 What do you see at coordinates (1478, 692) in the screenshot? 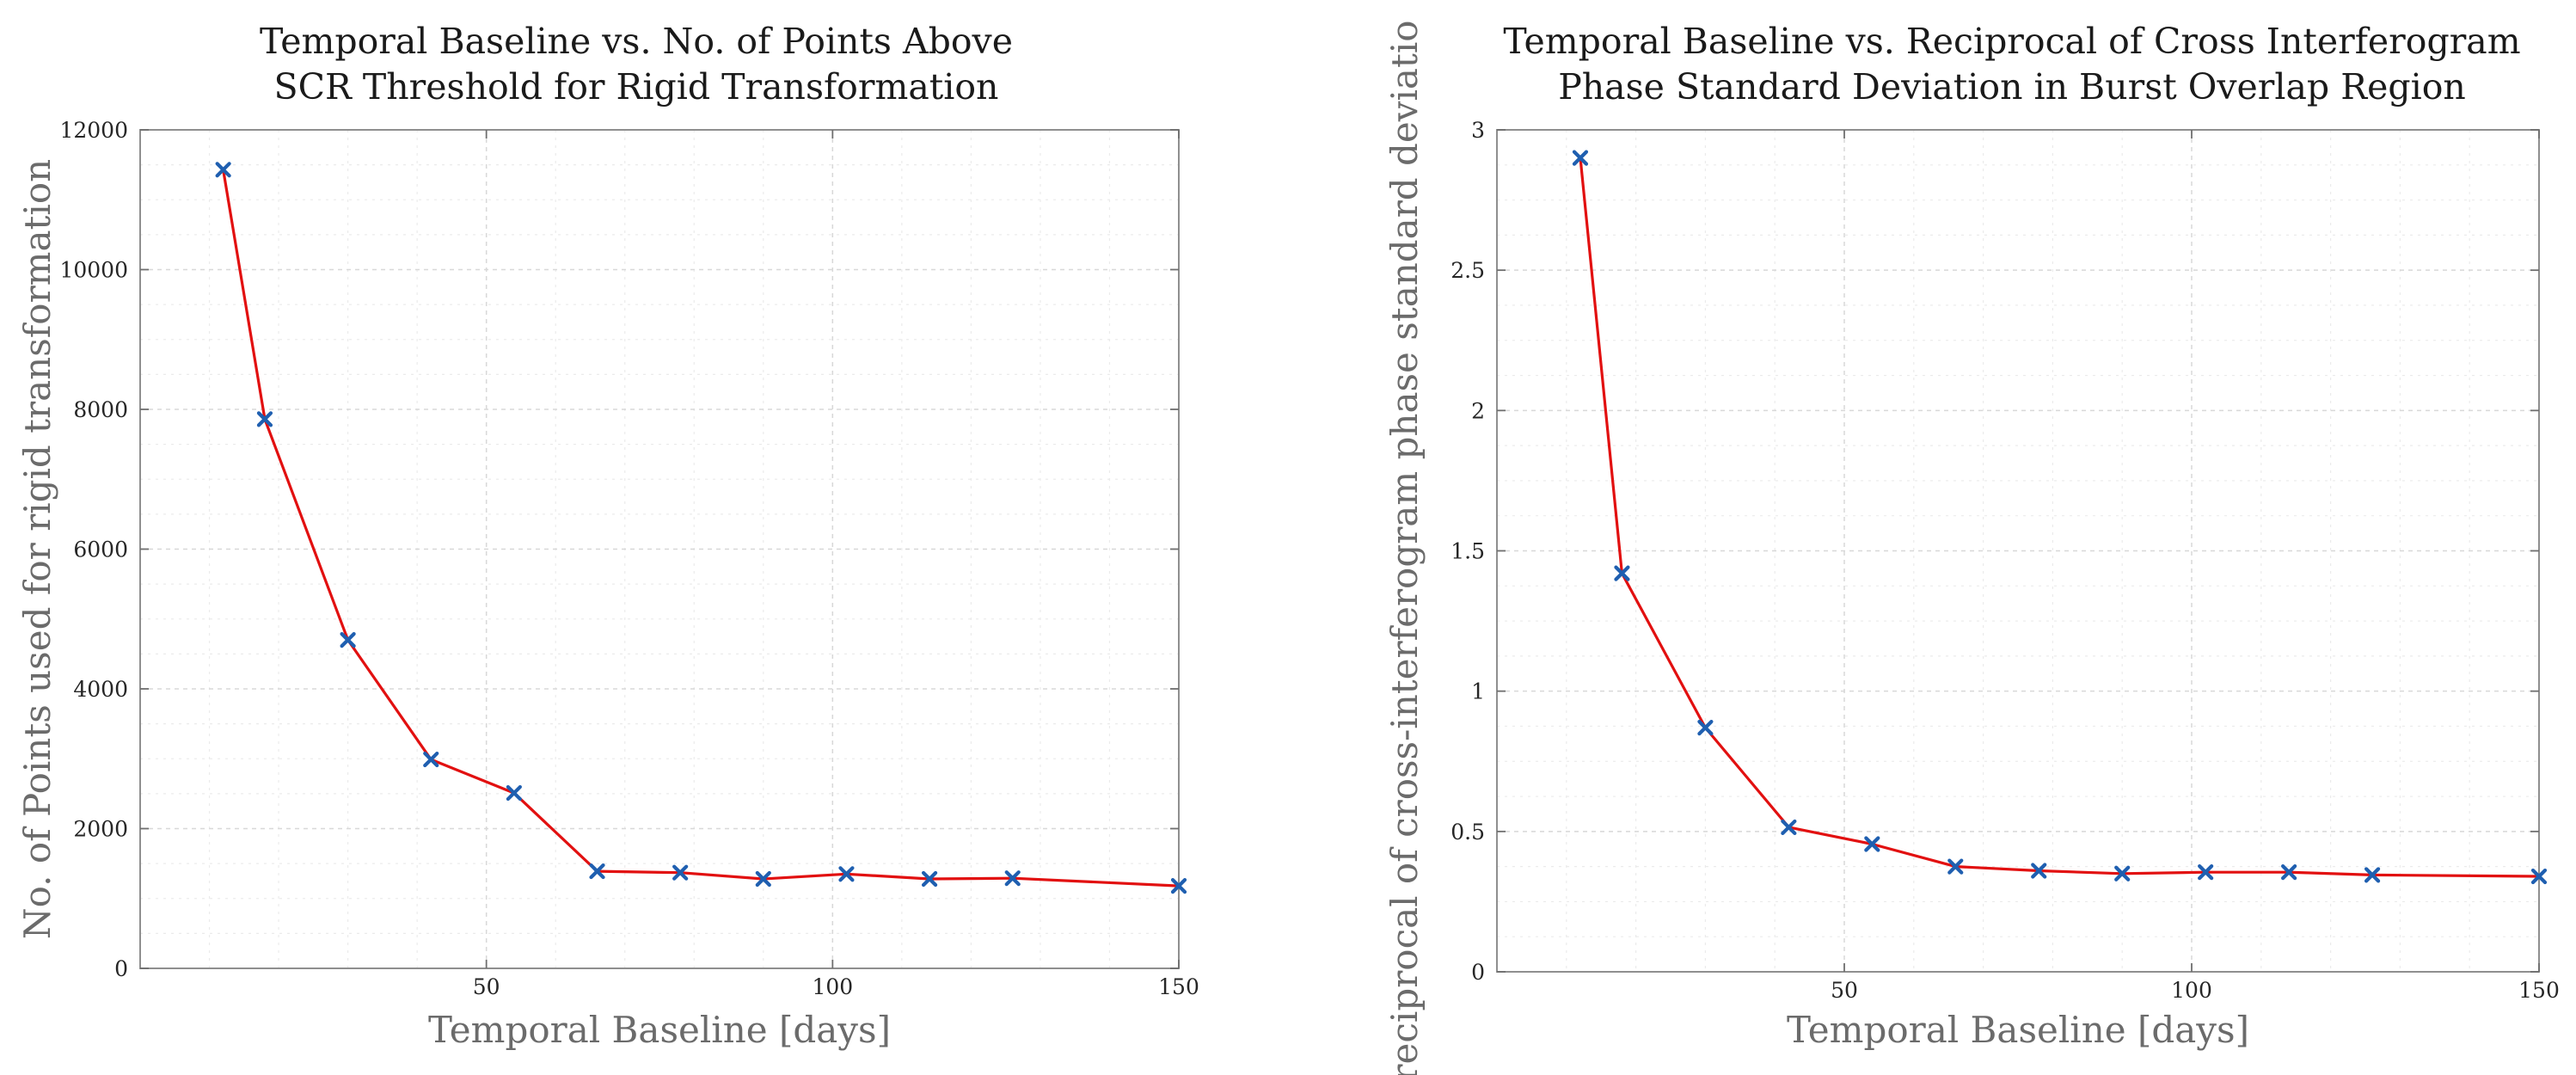
I see `y-tick-label: 1` at bounding box center [1478, 692].